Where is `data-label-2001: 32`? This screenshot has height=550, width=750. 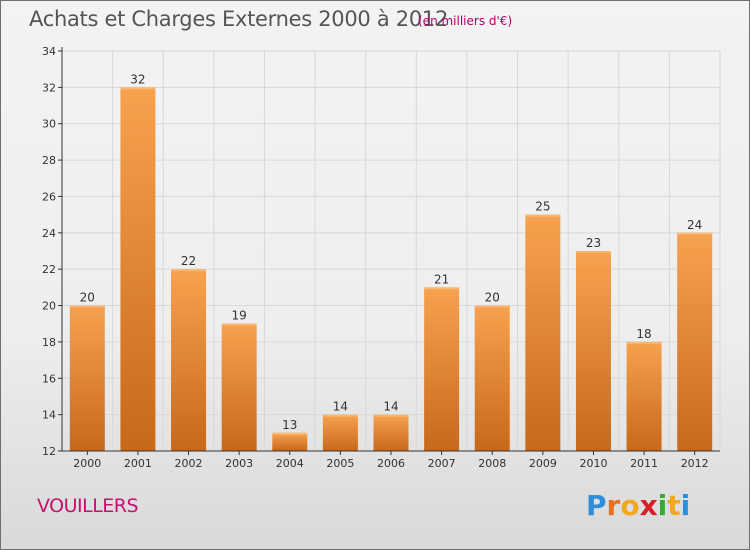 data-label-2001: 32 is located at coordinates (137, 79).